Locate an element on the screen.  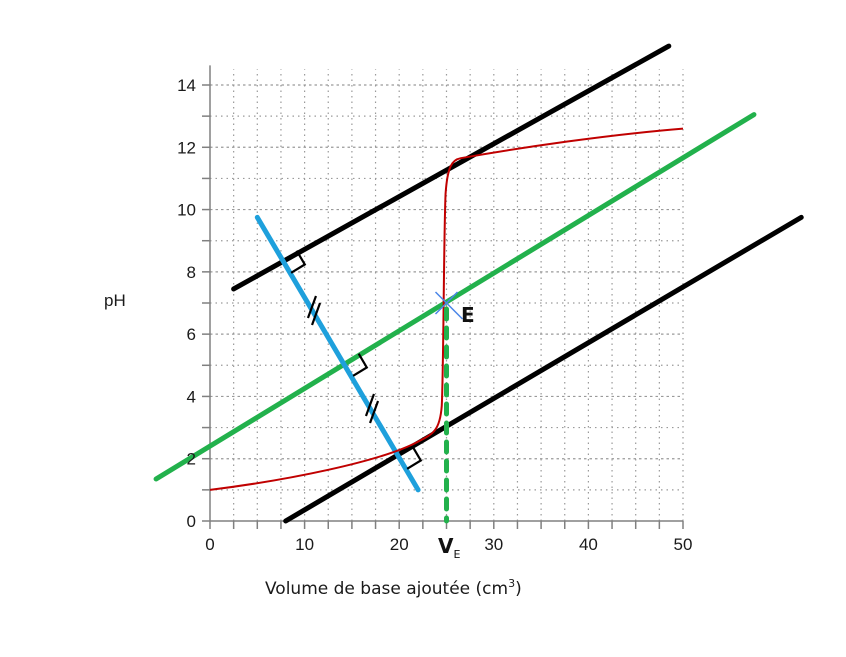
y-tick-label: 6 is located at coordinates (191, 334).